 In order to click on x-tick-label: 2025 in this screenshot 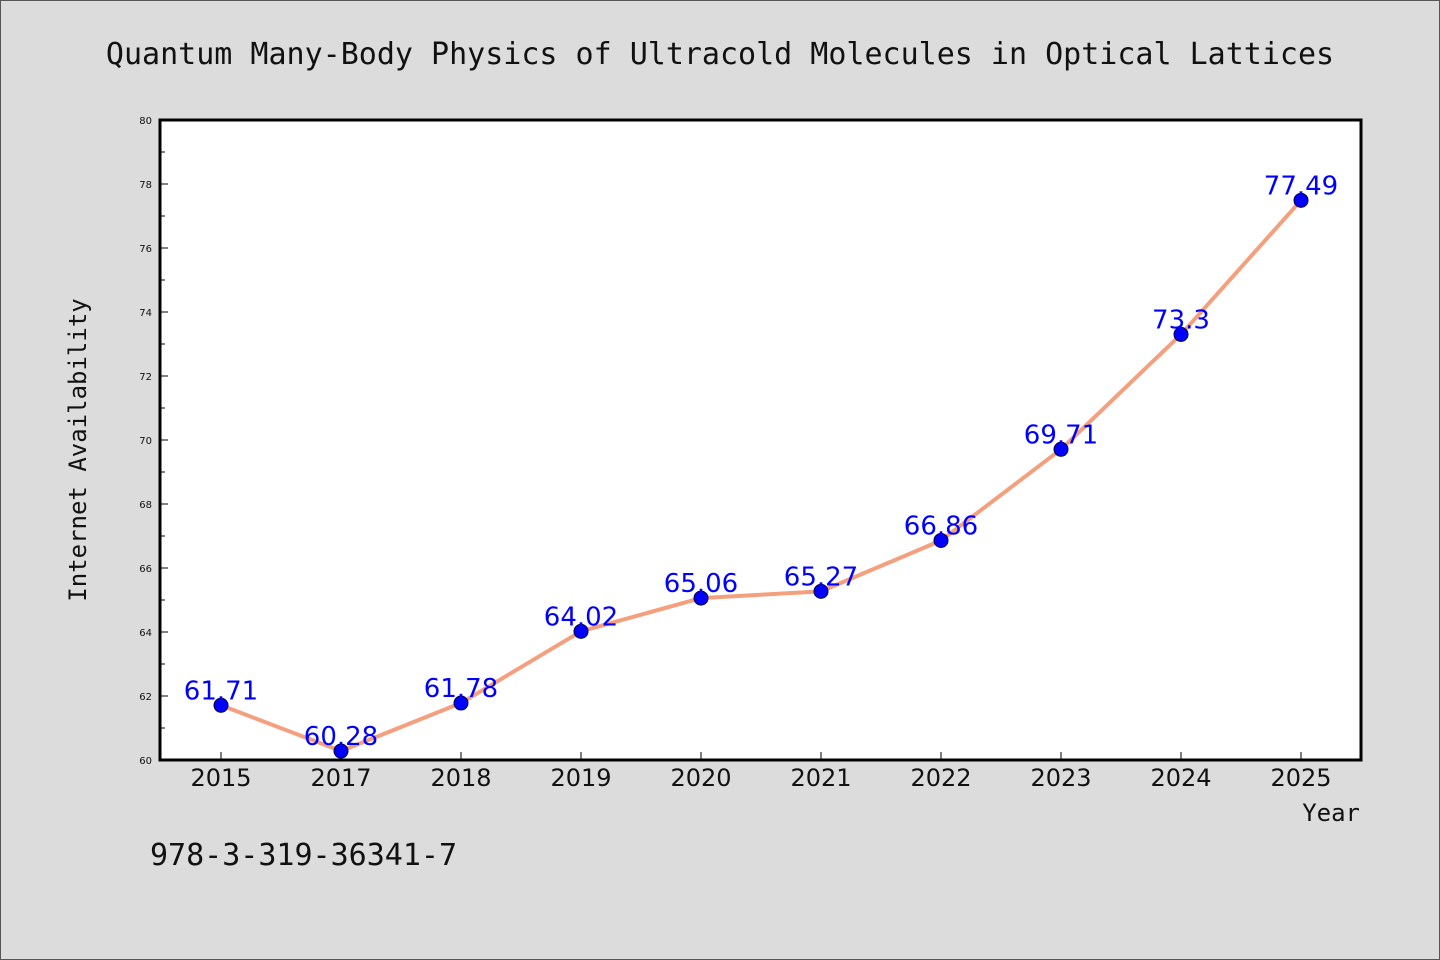, I will do `click(1300, 778)`.